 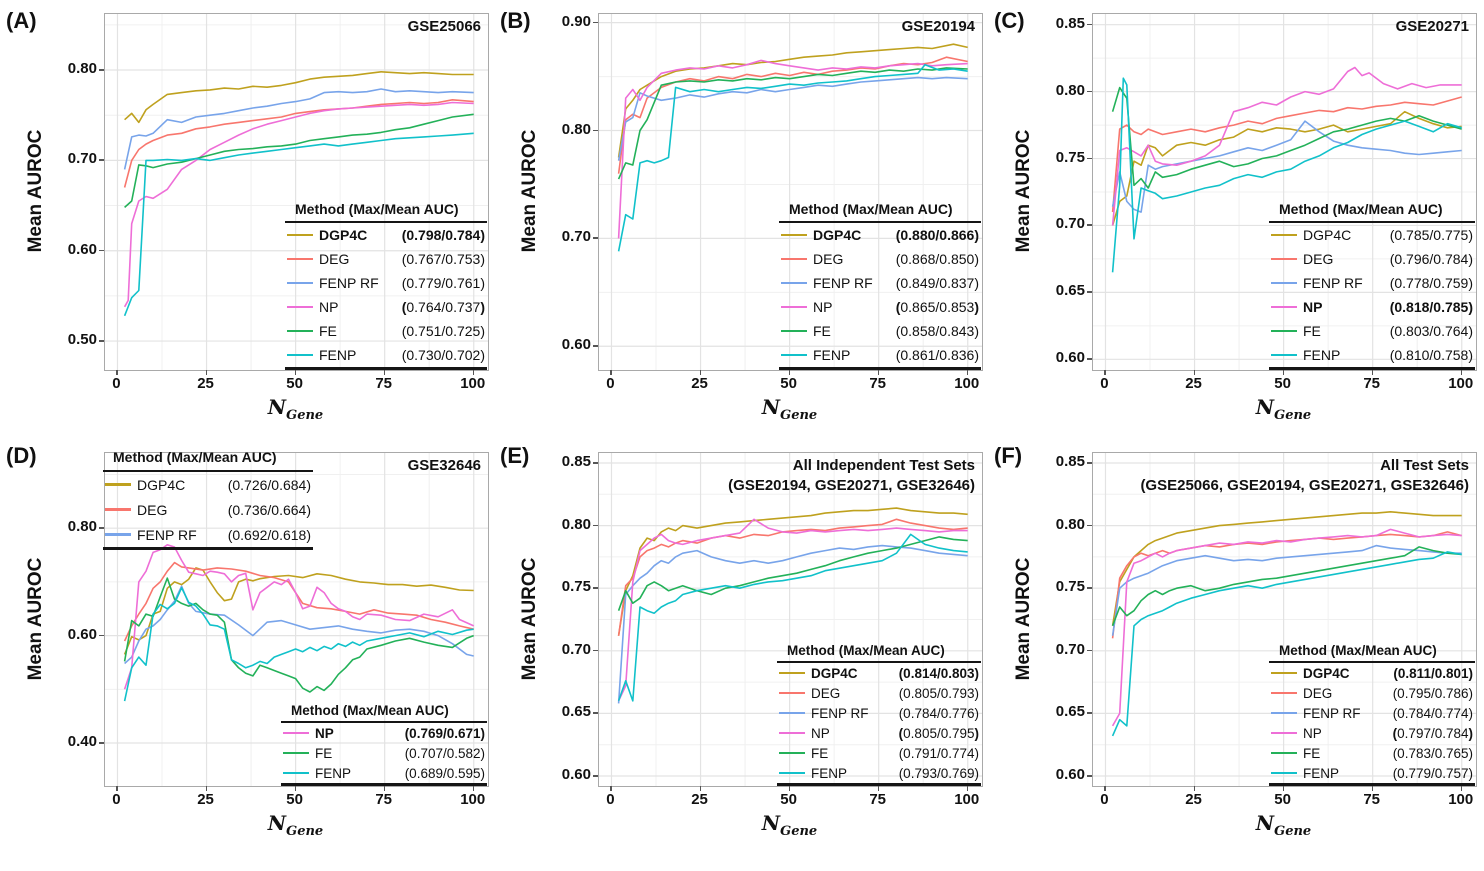 I want to click on legend-row: DGP4C (0.798/0.784), so click(x=386, y=235).